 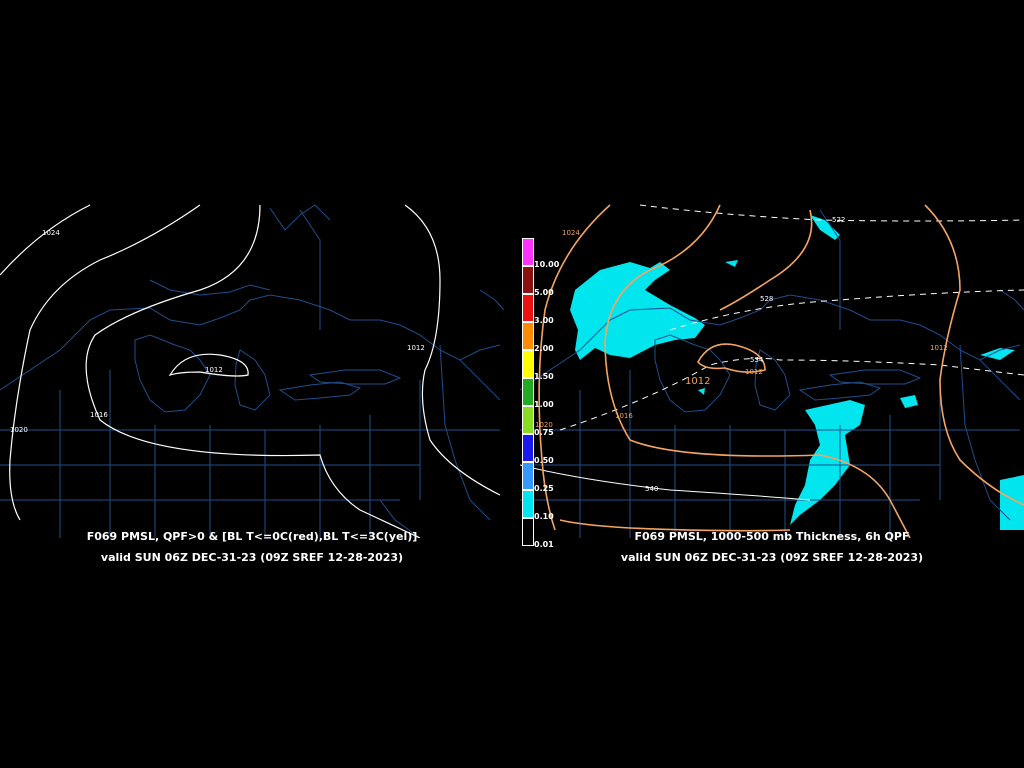 I want to click on thickness-label: 540, so click(x=651, y=489).